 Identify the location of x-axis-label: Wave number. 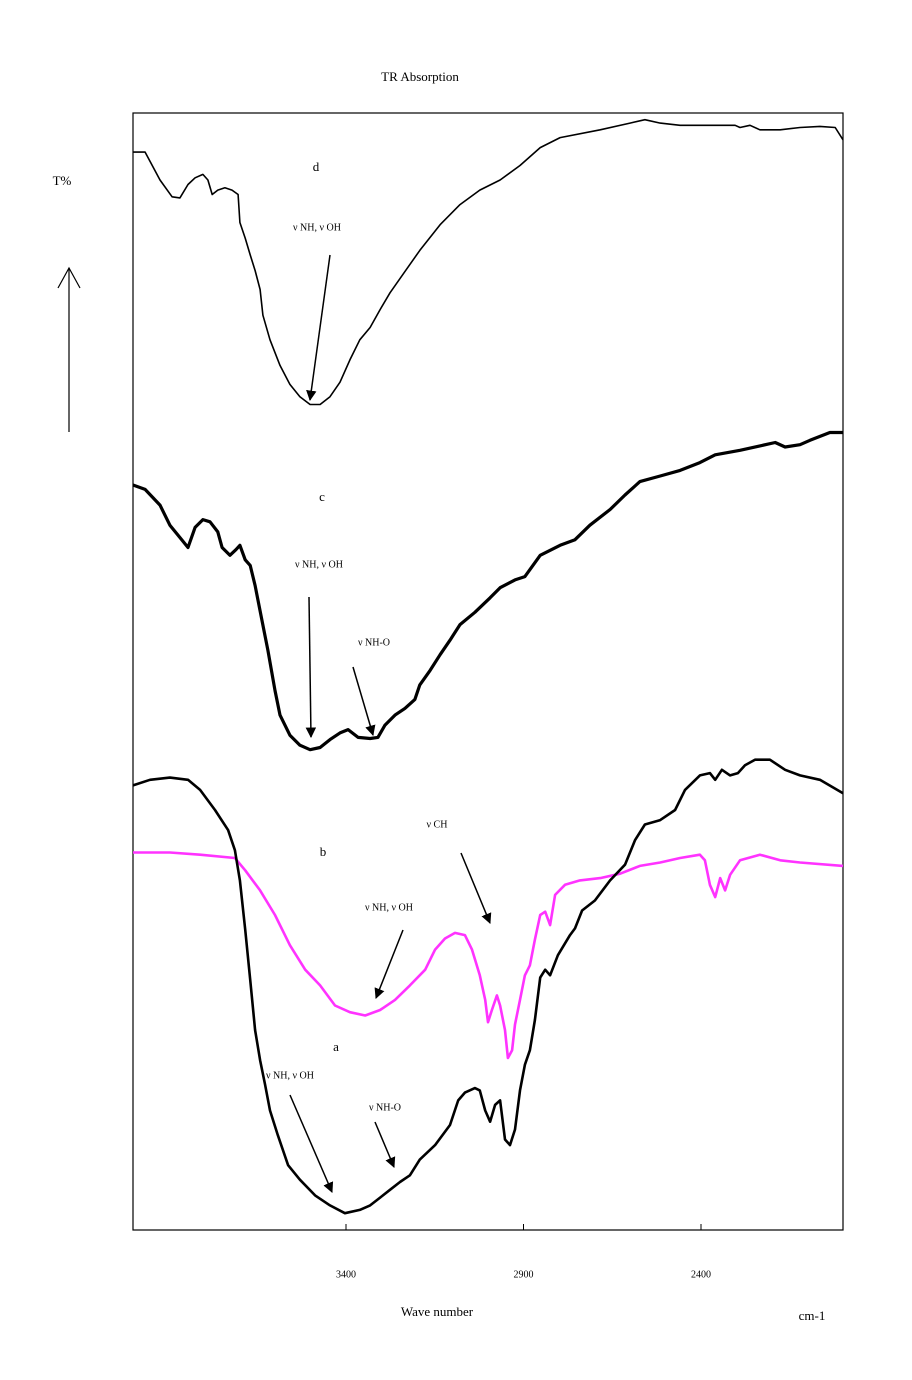
(437, 1311).